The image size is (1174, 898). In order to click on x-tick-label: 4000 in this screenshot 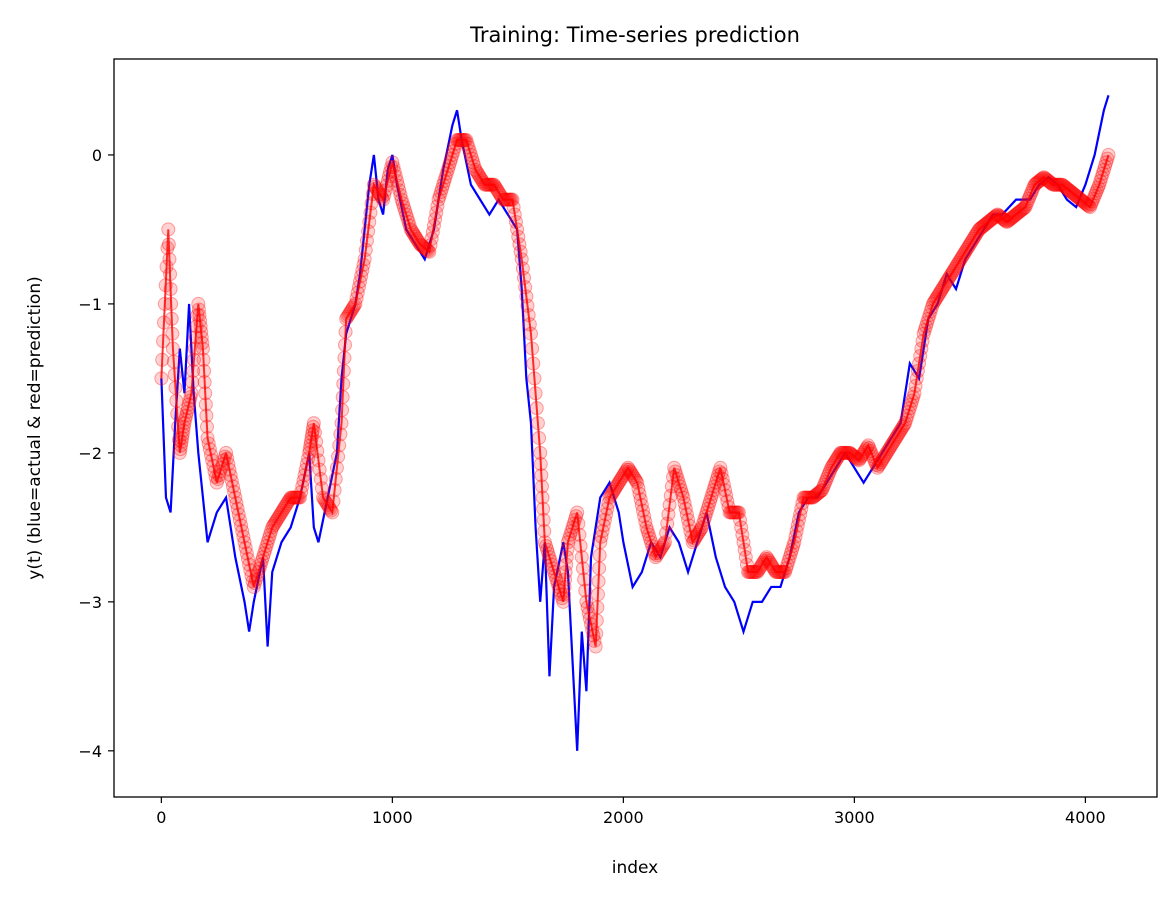, I will do `click(1085, 817)`.